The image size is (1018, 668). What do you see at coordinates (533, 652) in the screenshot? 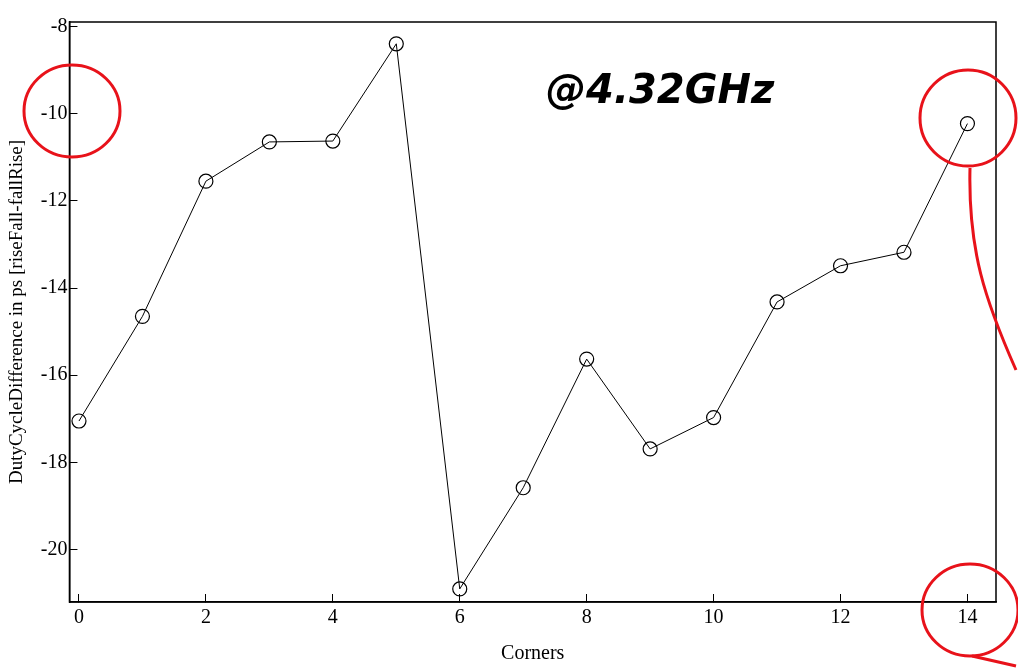
I see `x-axis-title: Corners` at bounding box center [533, 652].